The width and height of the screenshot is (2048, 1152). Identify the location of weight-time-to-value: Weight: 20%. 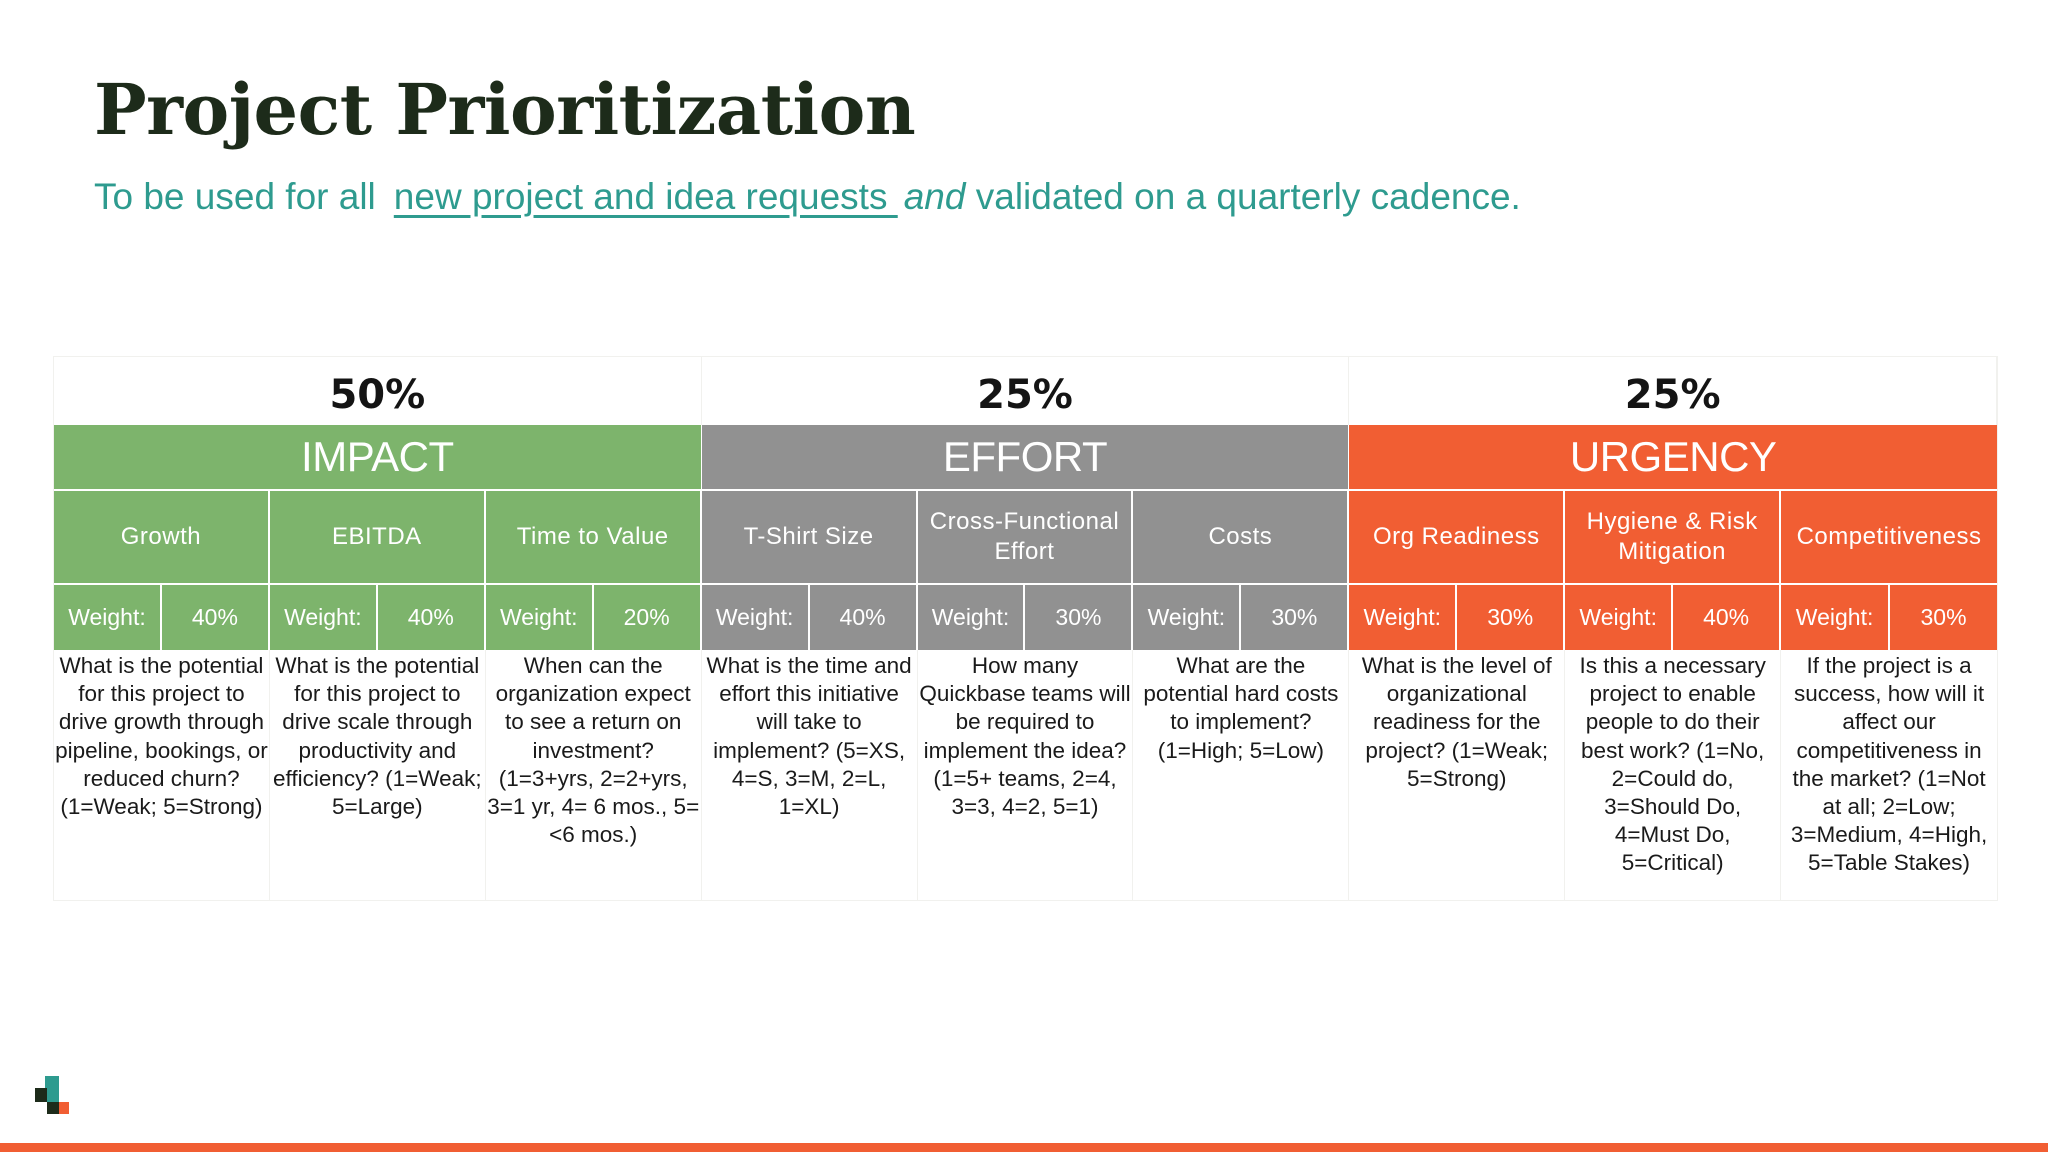
(593, 616).